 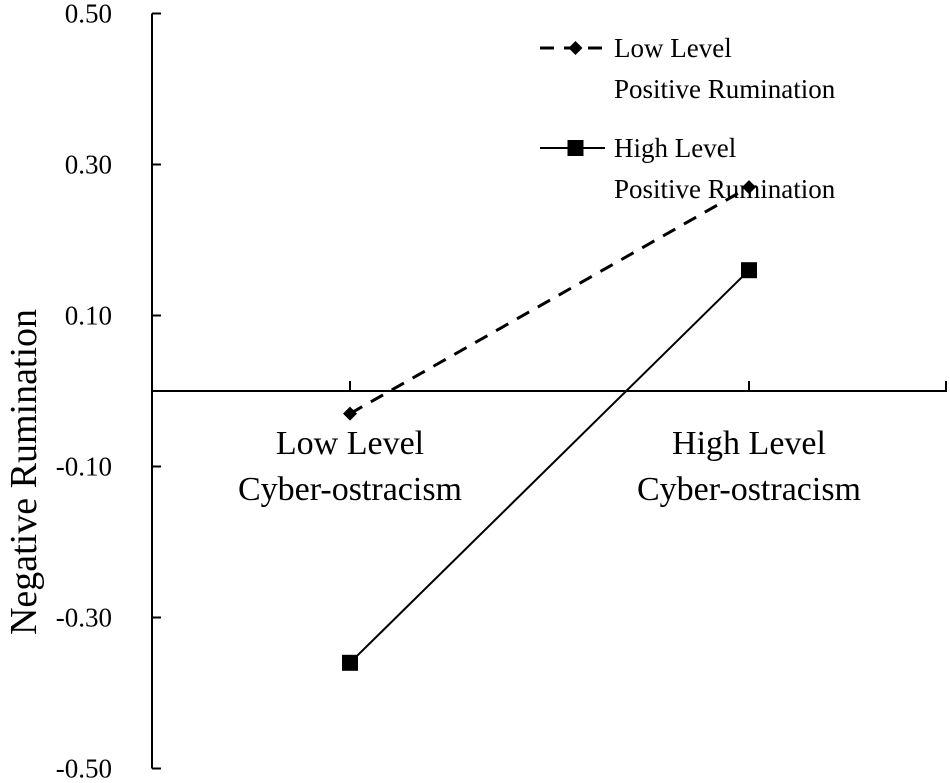 I want to click on legend-marker-square, so click(x=575, y=148).